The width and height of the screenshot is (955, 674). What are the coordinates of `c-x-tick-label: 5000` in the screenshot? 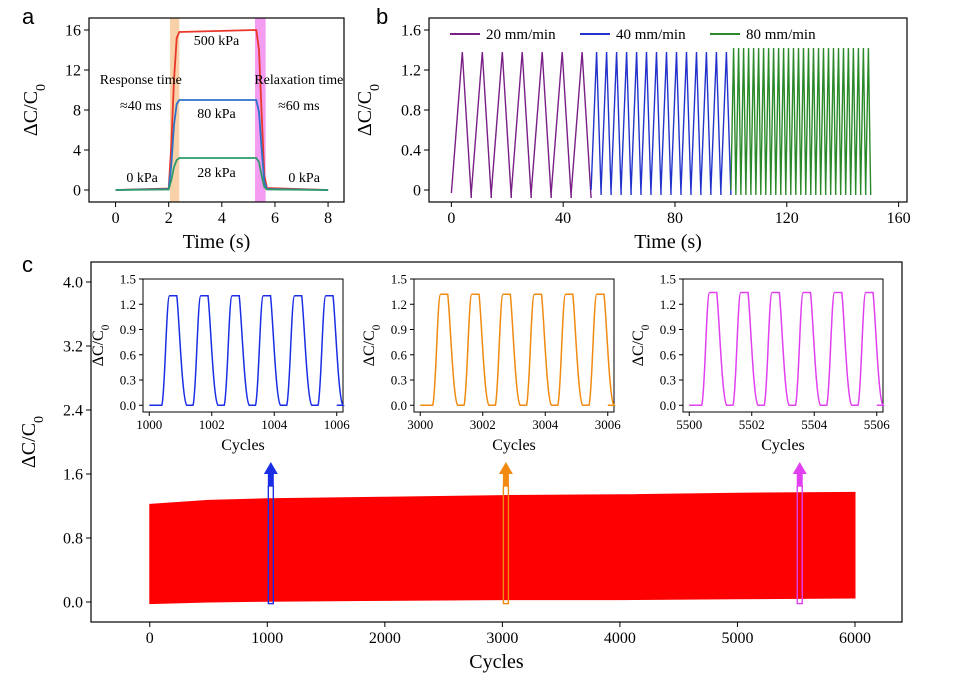 It's located at (737, 638).